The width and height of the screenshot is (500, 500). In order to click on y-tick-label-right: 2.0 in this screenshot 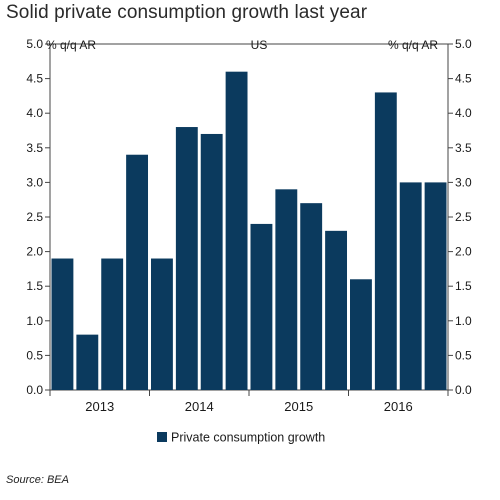, I will do `click(463, 252)`.